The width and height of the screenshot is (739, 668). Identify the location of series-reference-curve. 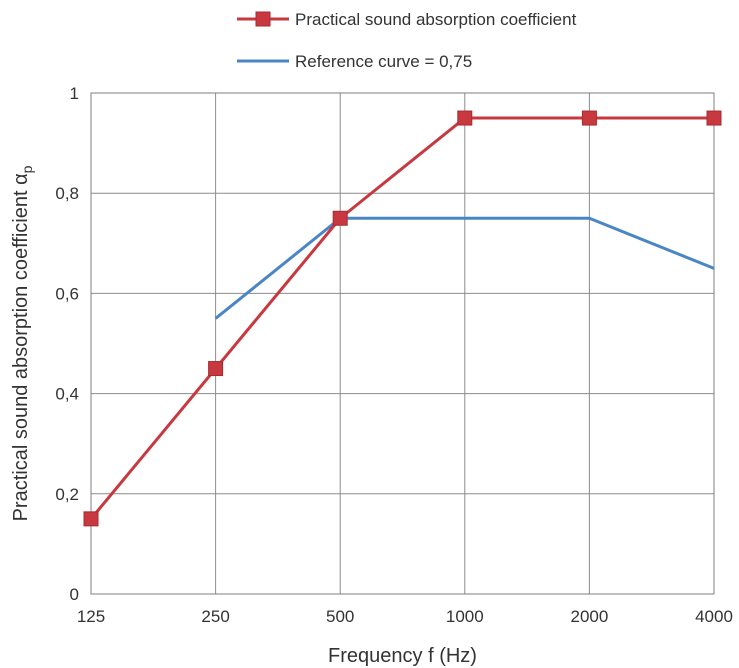
(464, 268).